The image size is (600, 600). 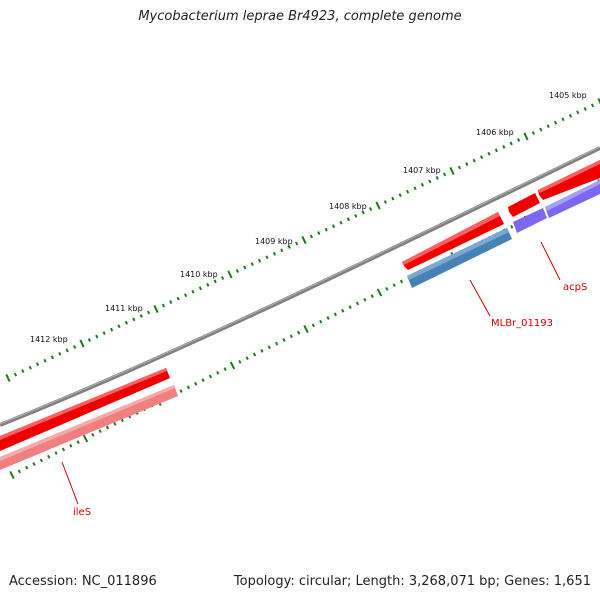 What do you see at coordinates (451, 238) in the screenshot?
I see `gene-forward-1-highlight` at bounding box center [451, 238].